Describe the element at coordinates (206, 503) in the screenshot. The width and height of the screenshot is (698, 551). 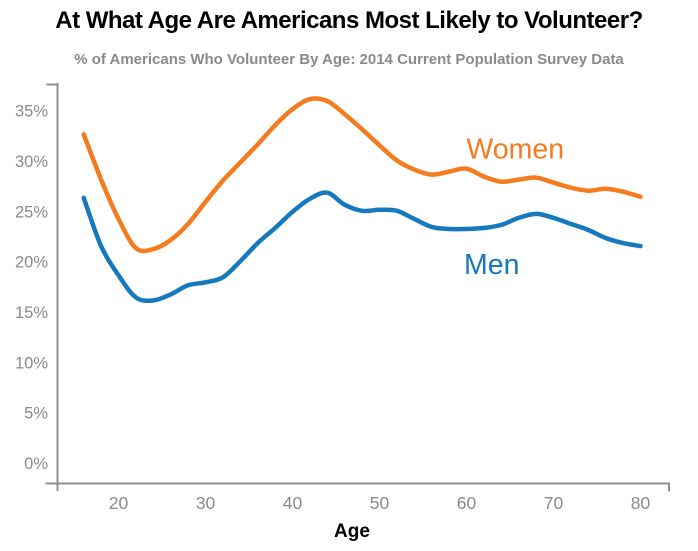
I see `x-tick-label: 30` at that location.